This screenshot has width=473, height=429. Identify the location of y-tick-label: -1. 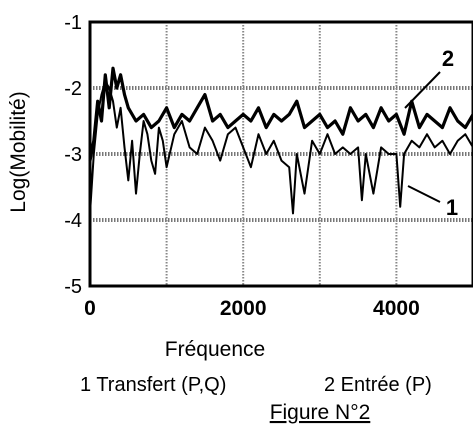
(73, 23).